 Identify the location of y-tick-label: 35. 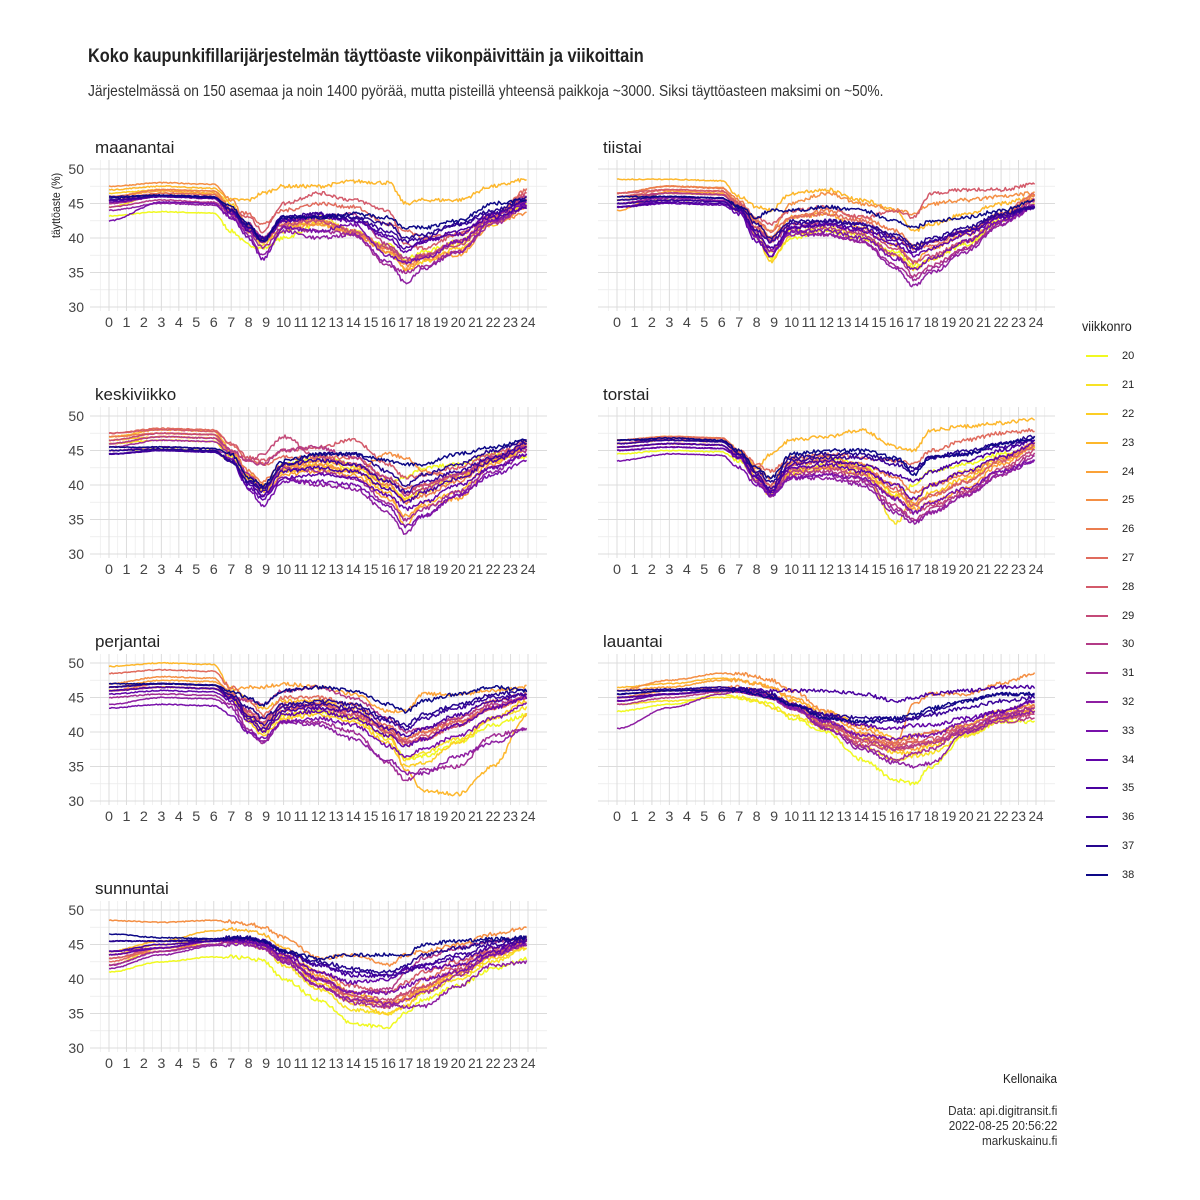
(76, 520).